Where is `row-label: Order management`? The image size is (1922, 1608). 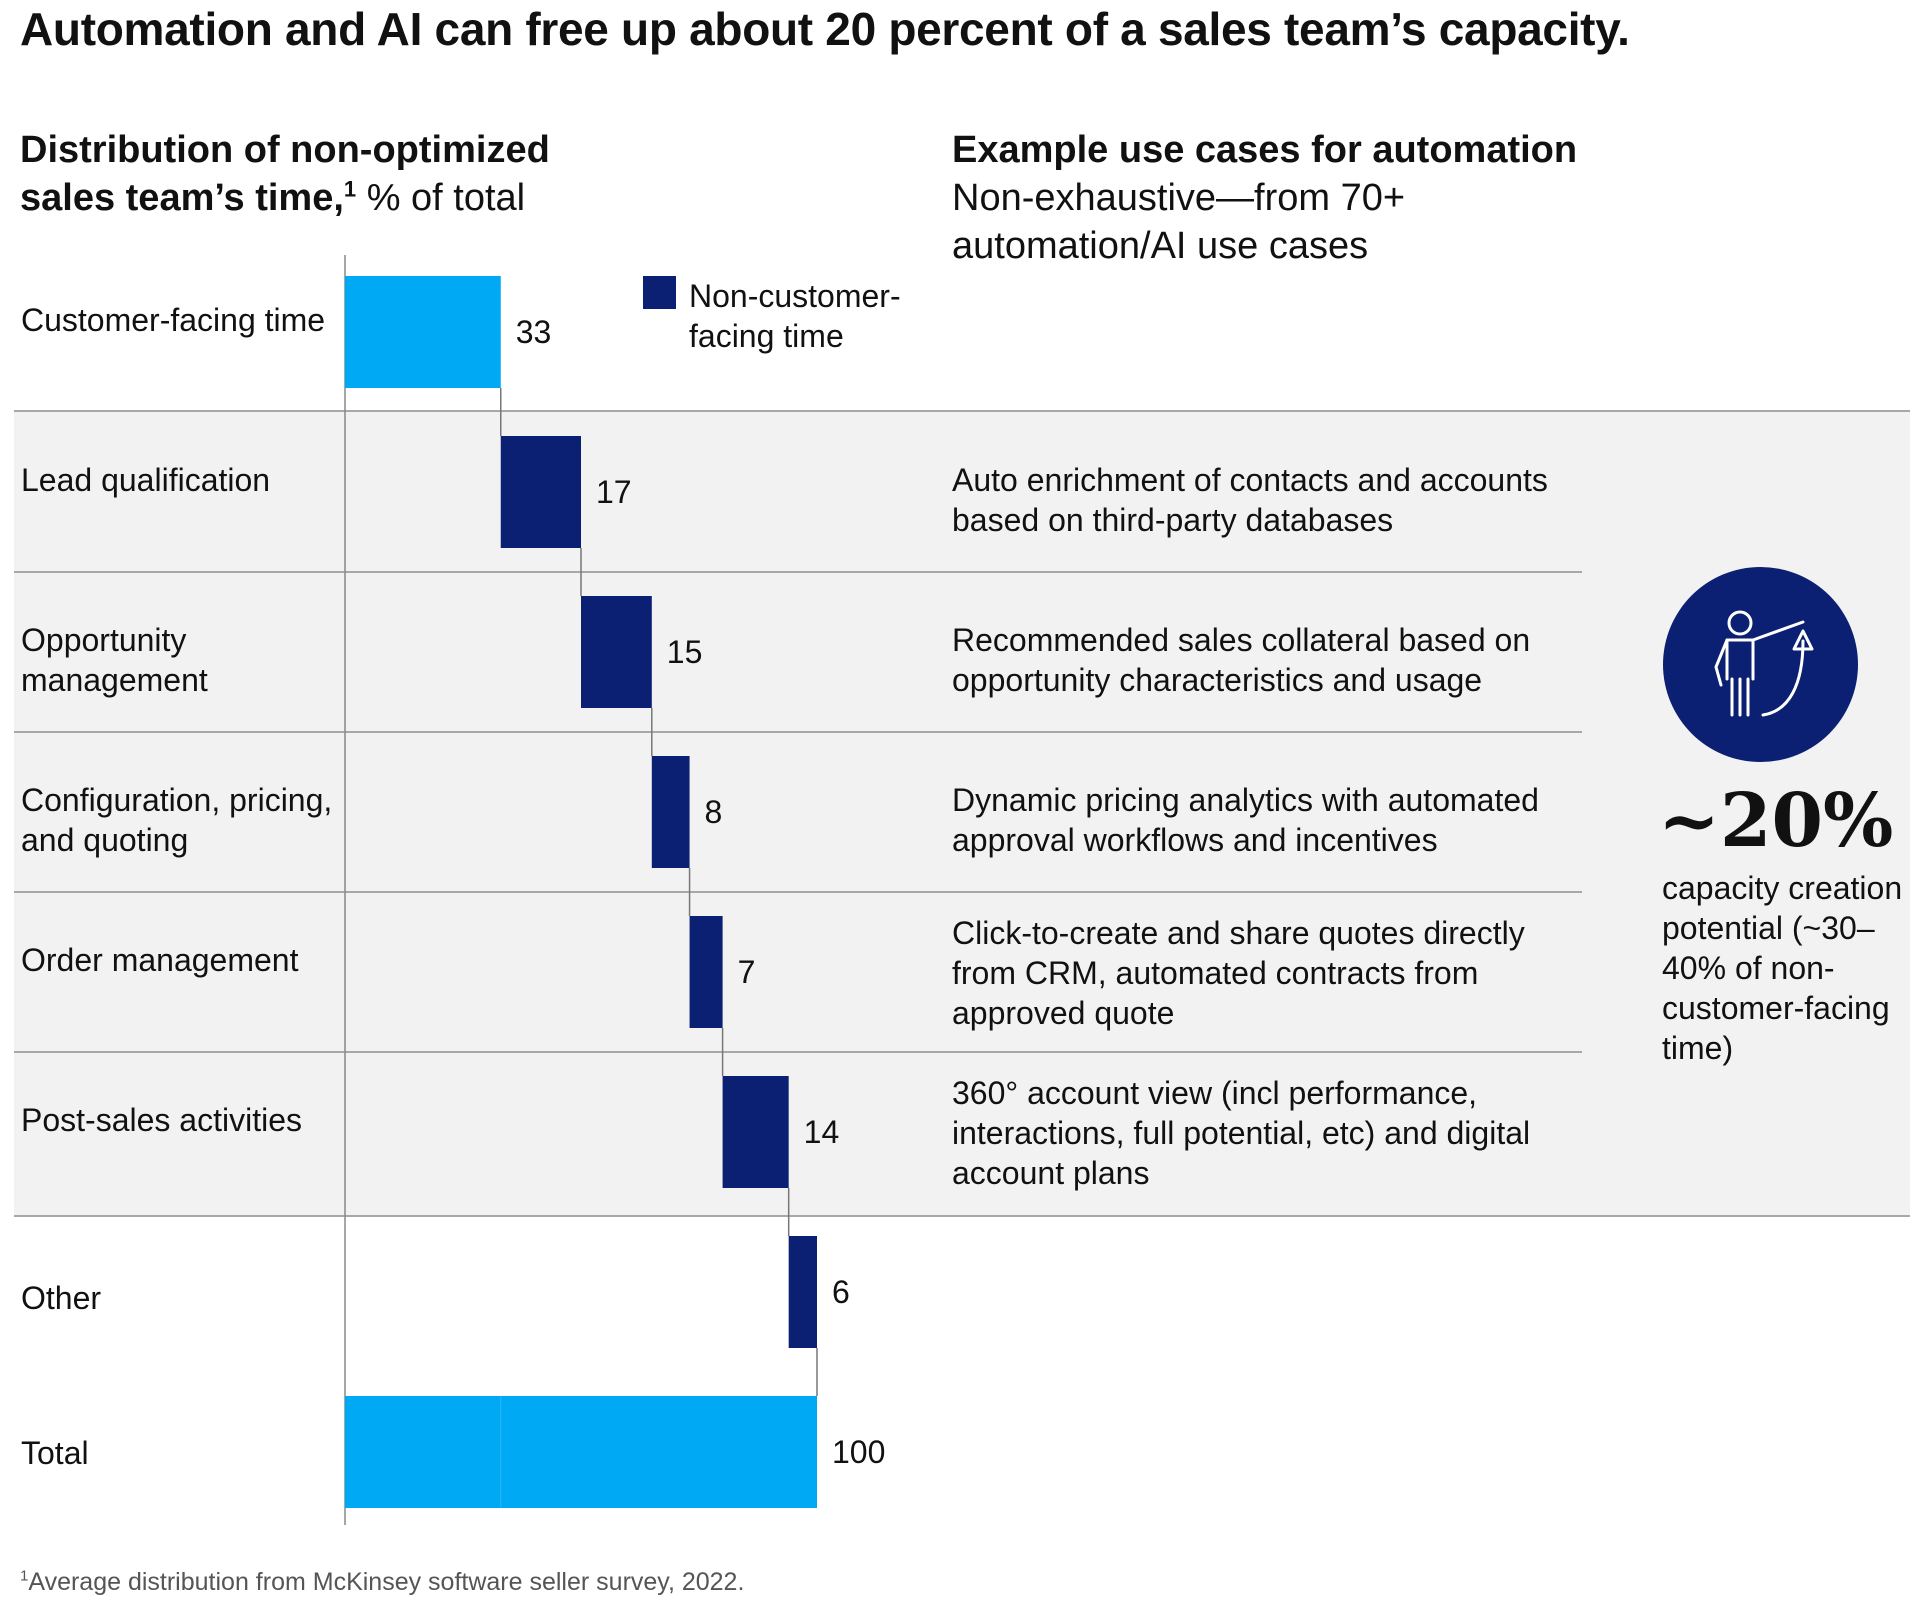
row-label: Order management is located at coordinates (160, 960).